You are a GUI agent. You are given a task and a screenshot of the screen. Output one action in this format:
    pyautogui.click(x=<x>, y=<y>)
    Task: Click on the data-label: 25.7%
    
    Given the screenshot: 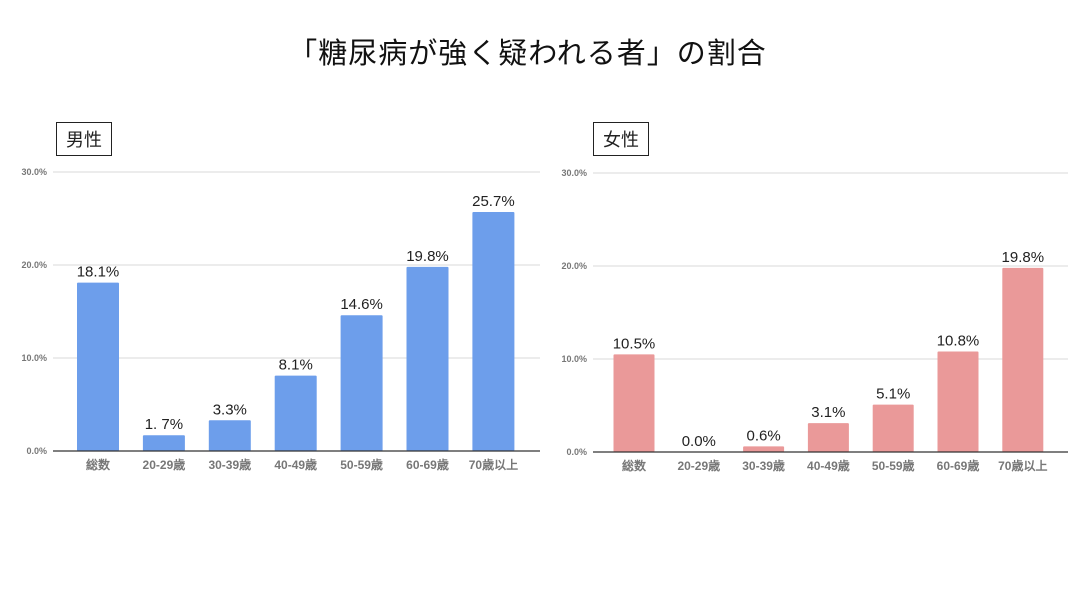 What is the action you would take?
    pyautogui.click(x=493, y=201)
    